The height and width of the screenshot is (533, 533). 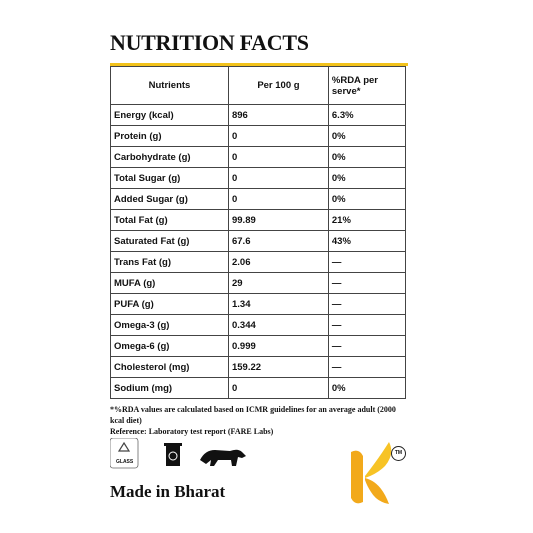 I want to click on table-row: Carbohydrate (g) 0 0%, so click(x=258, y=157).